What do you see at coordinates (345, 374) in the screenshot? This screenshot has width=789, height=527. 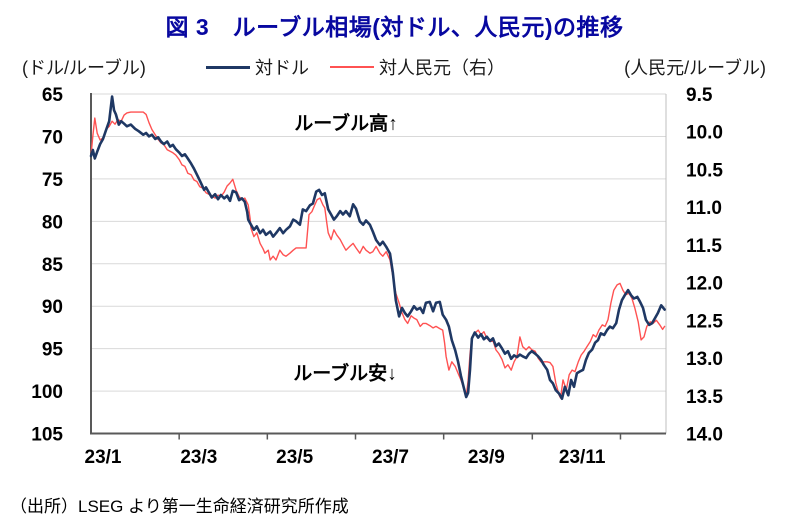 I see `annotation-ruble-low: ルーブル安↓` at bounding box center [345, 374].